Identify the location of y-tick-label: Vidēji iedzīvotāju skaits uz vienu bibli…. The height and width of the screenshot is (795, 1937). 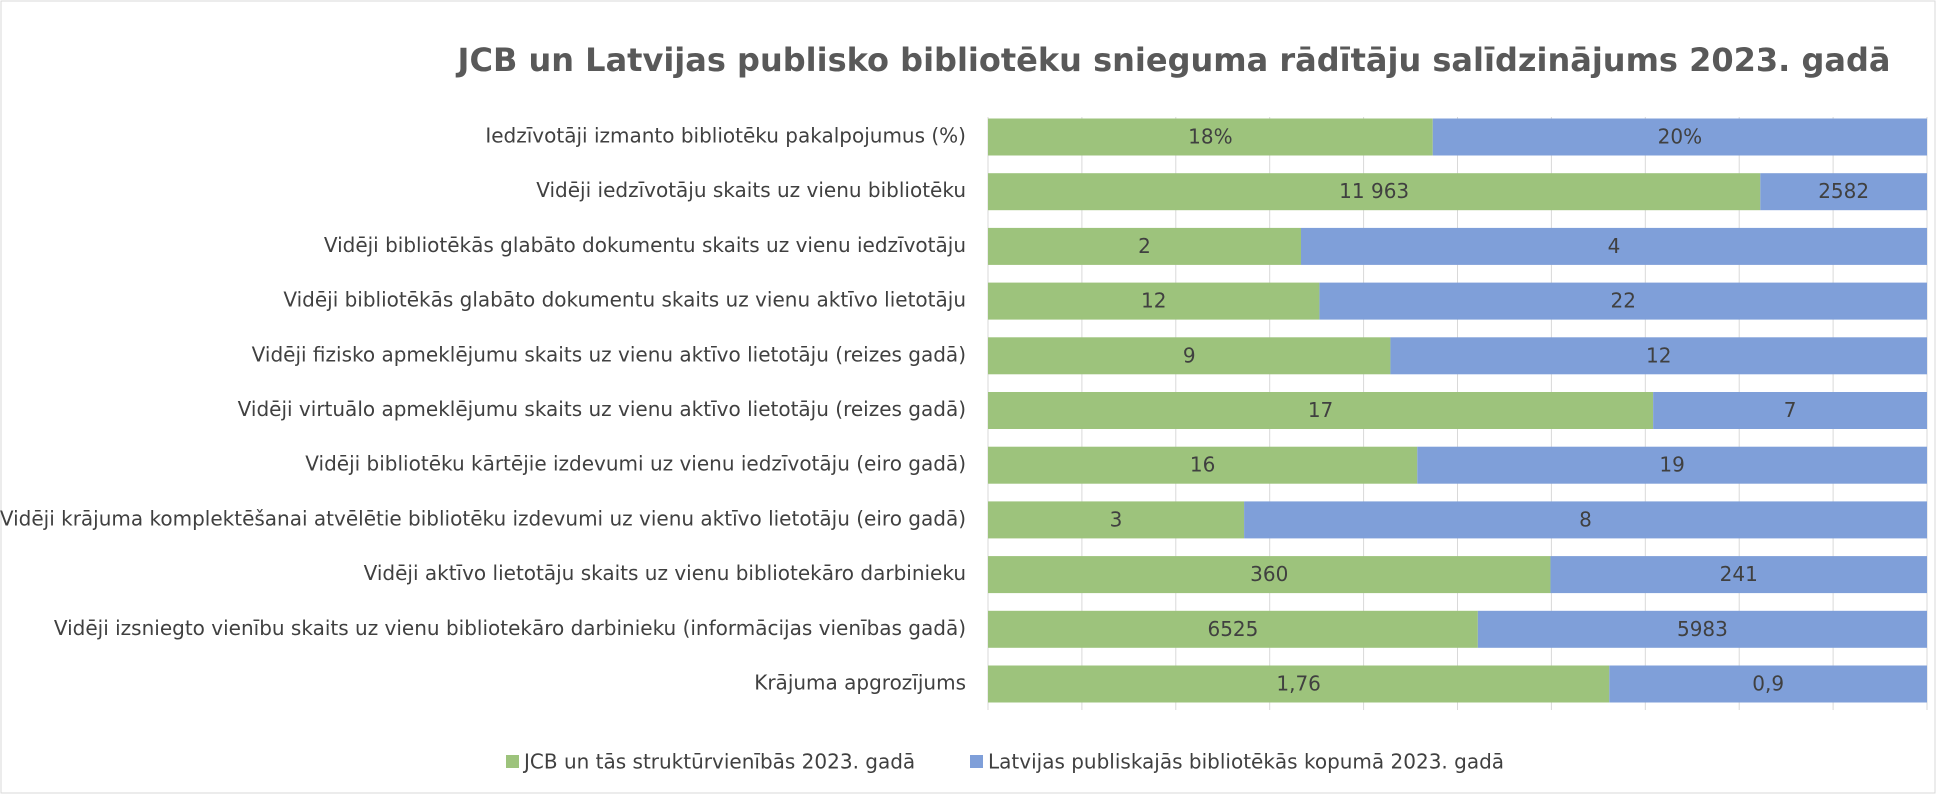
(751, 190).